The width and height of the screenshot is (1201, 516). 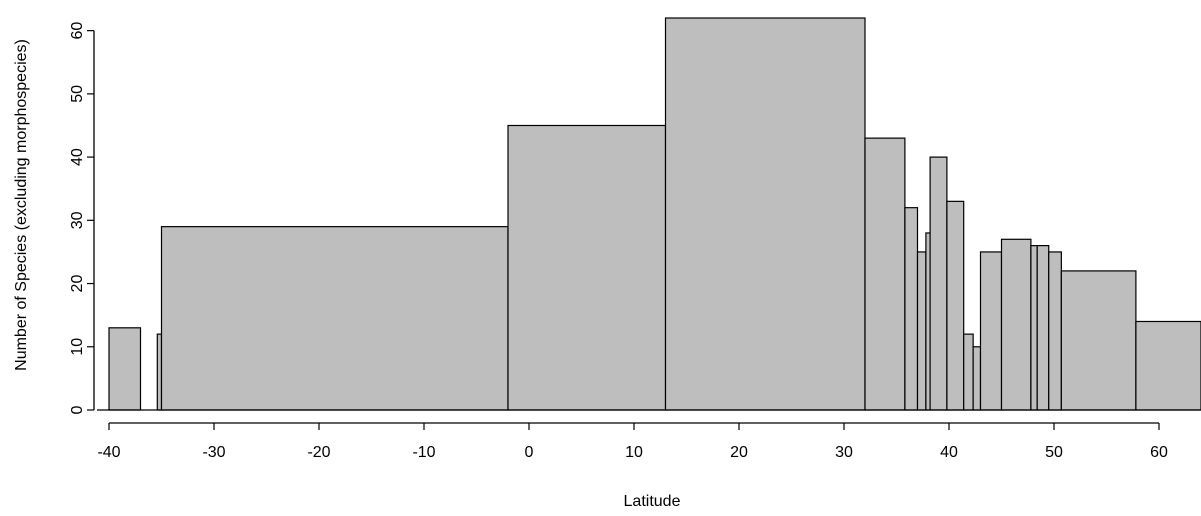 I want to click on x-tick-label: 20, so click(x=739, y=452).